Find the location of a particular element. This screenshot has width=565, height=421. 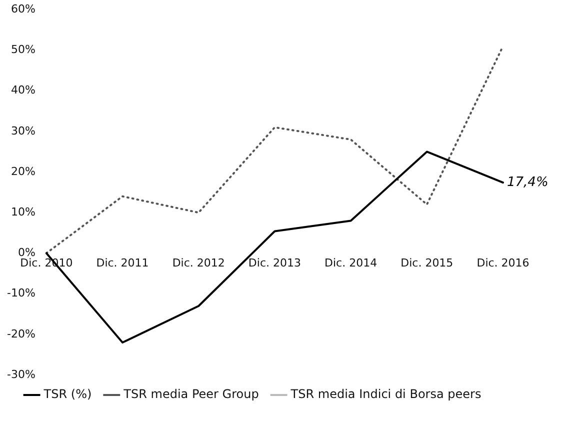

x-tick-label: Dic. 2011 is located at coordinates (122, 263).